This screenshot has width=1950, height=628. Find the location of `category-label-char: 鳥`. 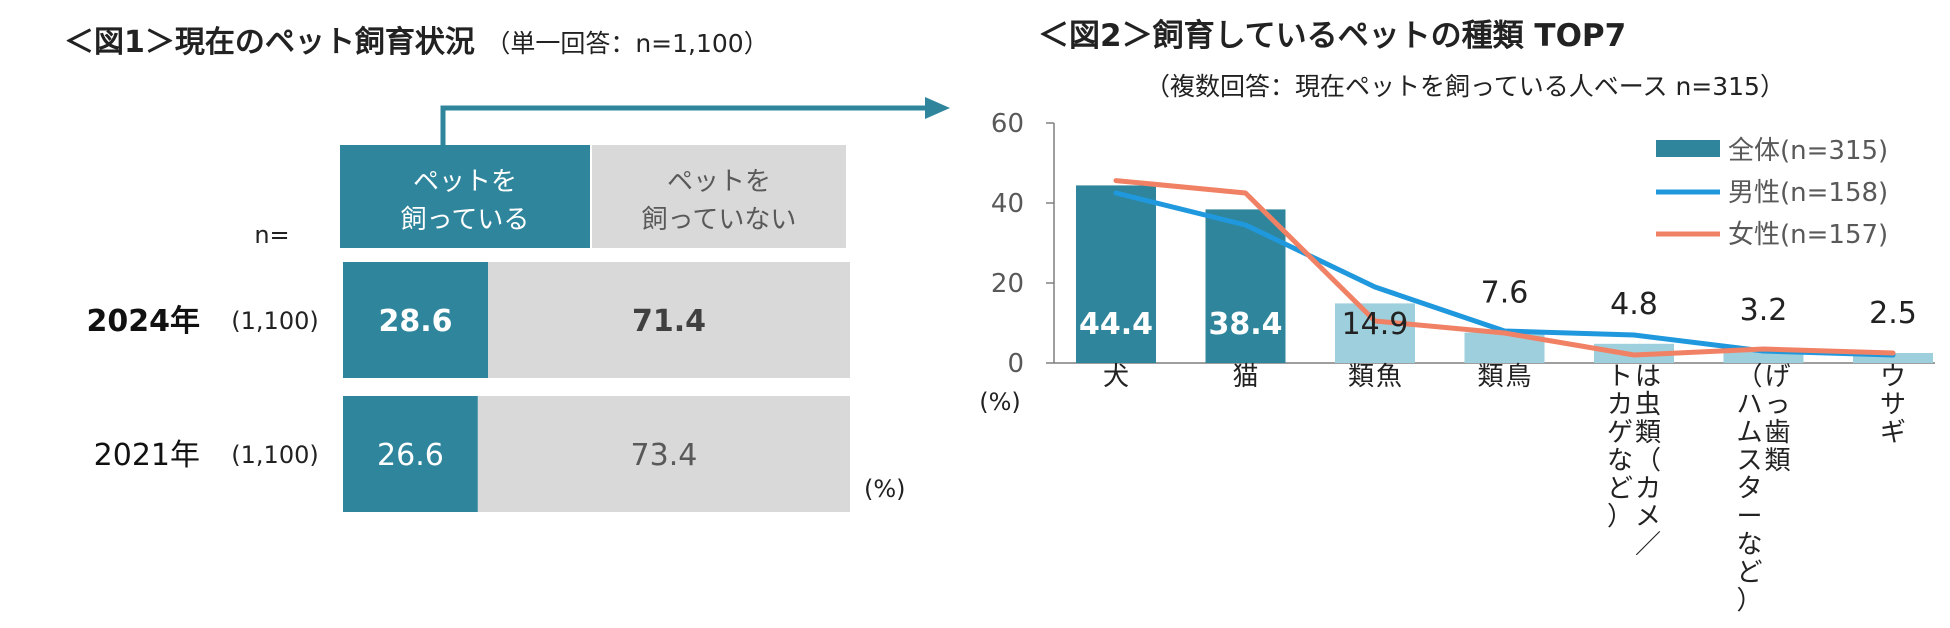

category-label-char: 鳥 is located at coordinates (1518, 377).